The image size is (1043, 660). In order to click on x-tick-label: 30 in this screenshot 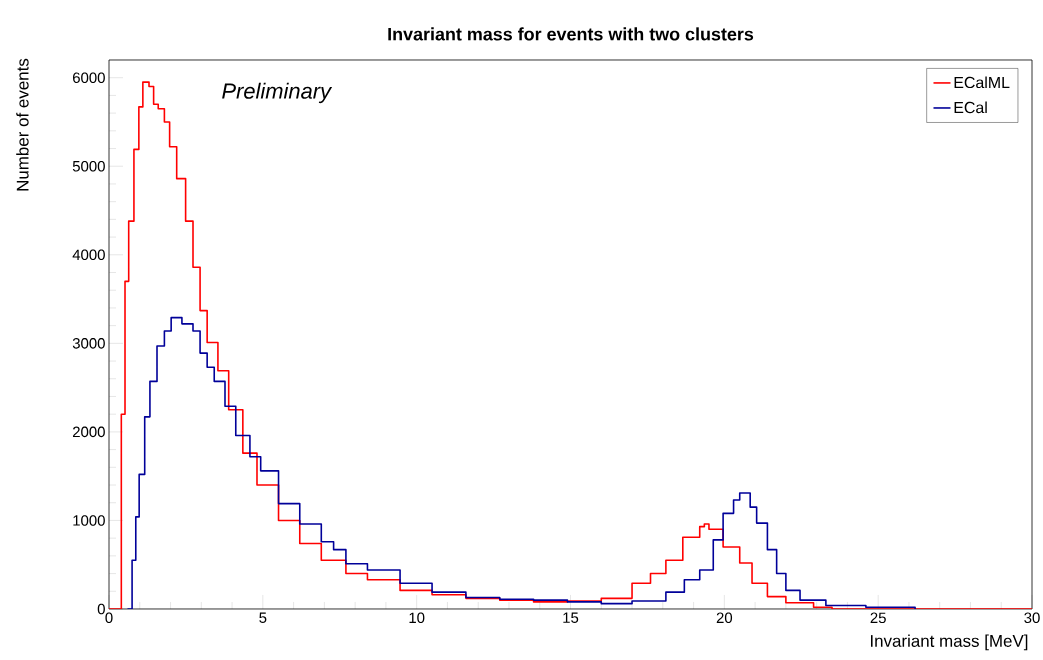, I will do `click(1032, 618)`.